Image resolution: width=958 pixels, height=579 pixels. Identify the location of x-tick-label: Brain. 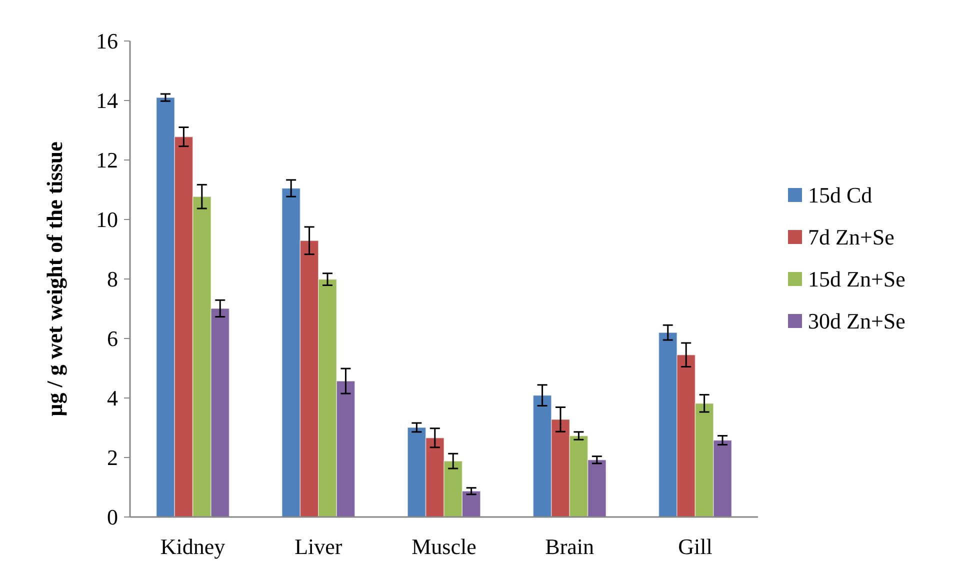
(569, 546).